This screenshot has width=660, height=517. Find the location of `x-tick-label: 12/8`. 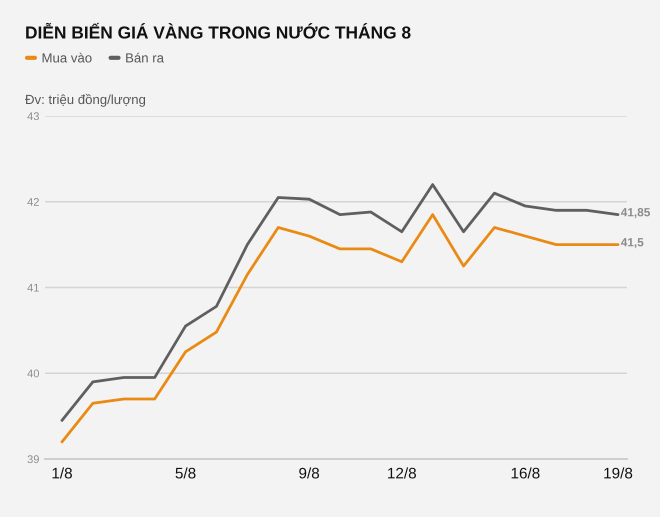

x-tick-label: 12/8 is located at coordinates (402, 473).